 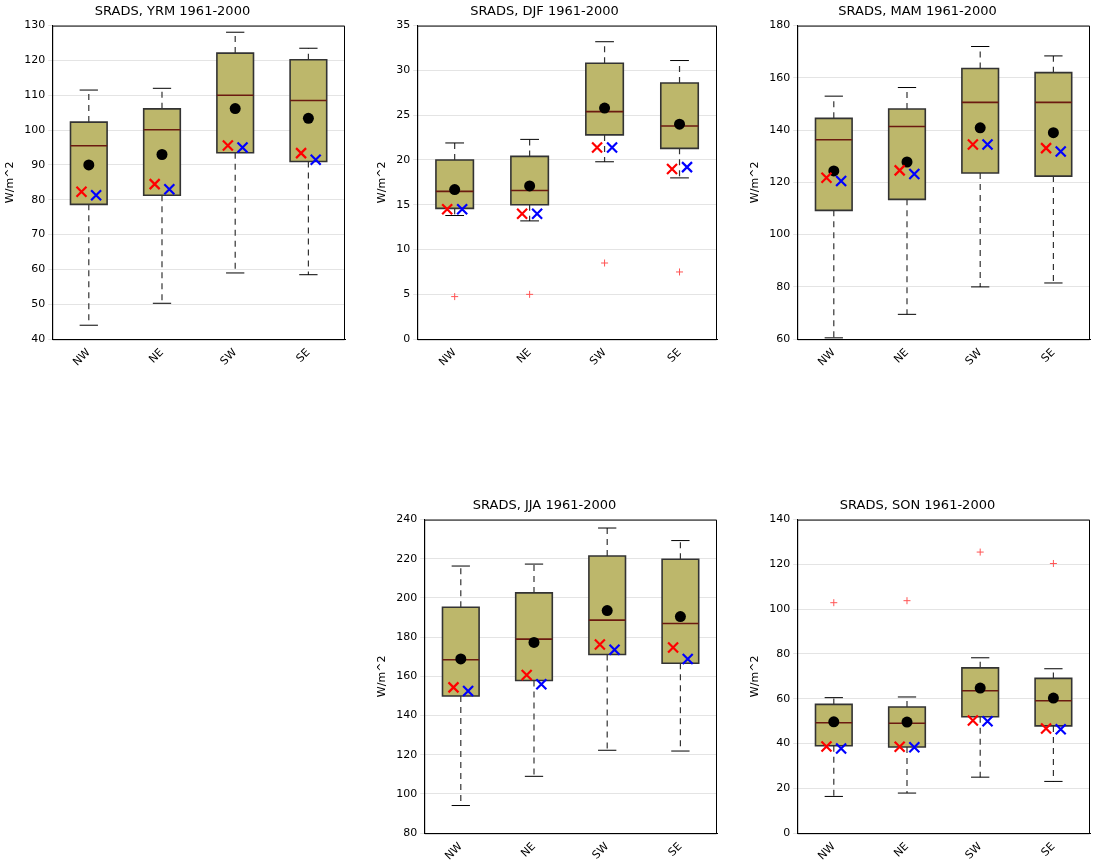 What do you see at coordinates (38, 234) in the screenshot?
I see `y-tick-label: 70` at bounding box center [38, 234].